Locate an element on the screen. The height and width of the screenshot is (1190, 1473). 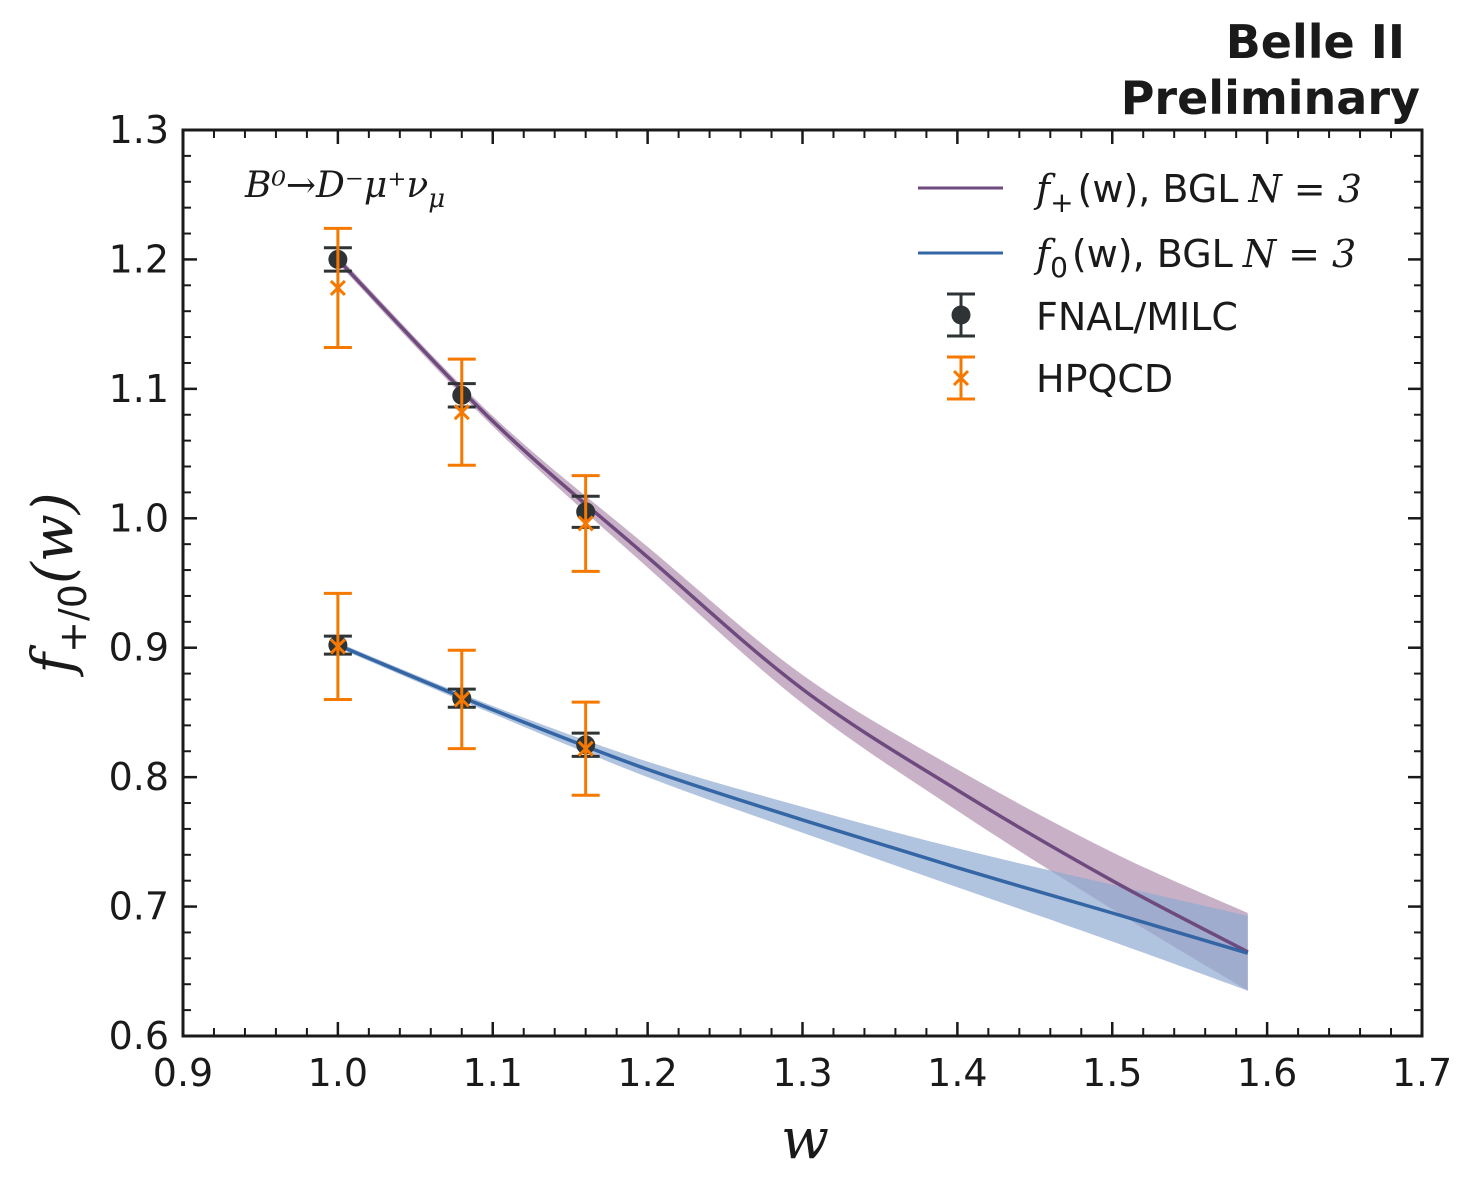
x-tick-label: 1.4 is located at coordinates (957, 1073).